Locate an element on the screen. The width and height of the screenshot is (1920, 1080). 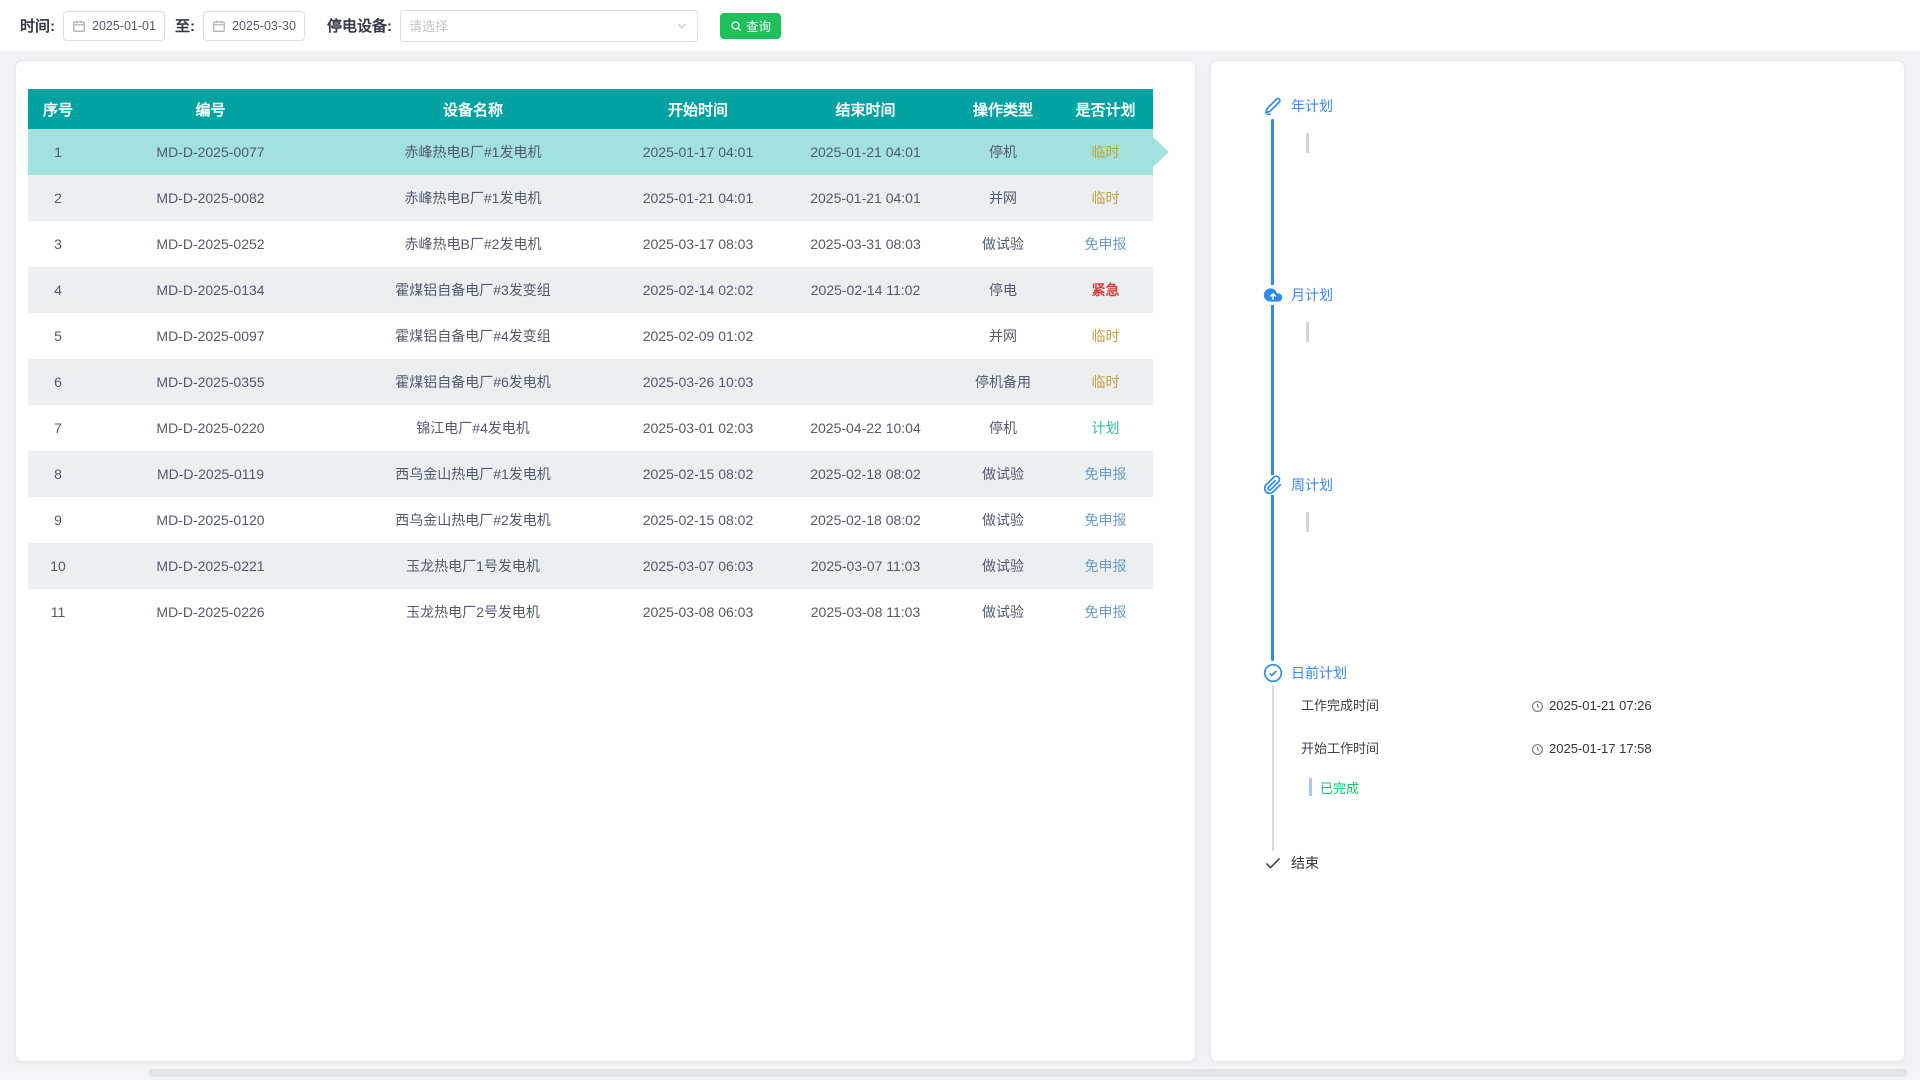
cell-device: 西乌金山热电厂#1发电机 is located at coordinates (473, 474).